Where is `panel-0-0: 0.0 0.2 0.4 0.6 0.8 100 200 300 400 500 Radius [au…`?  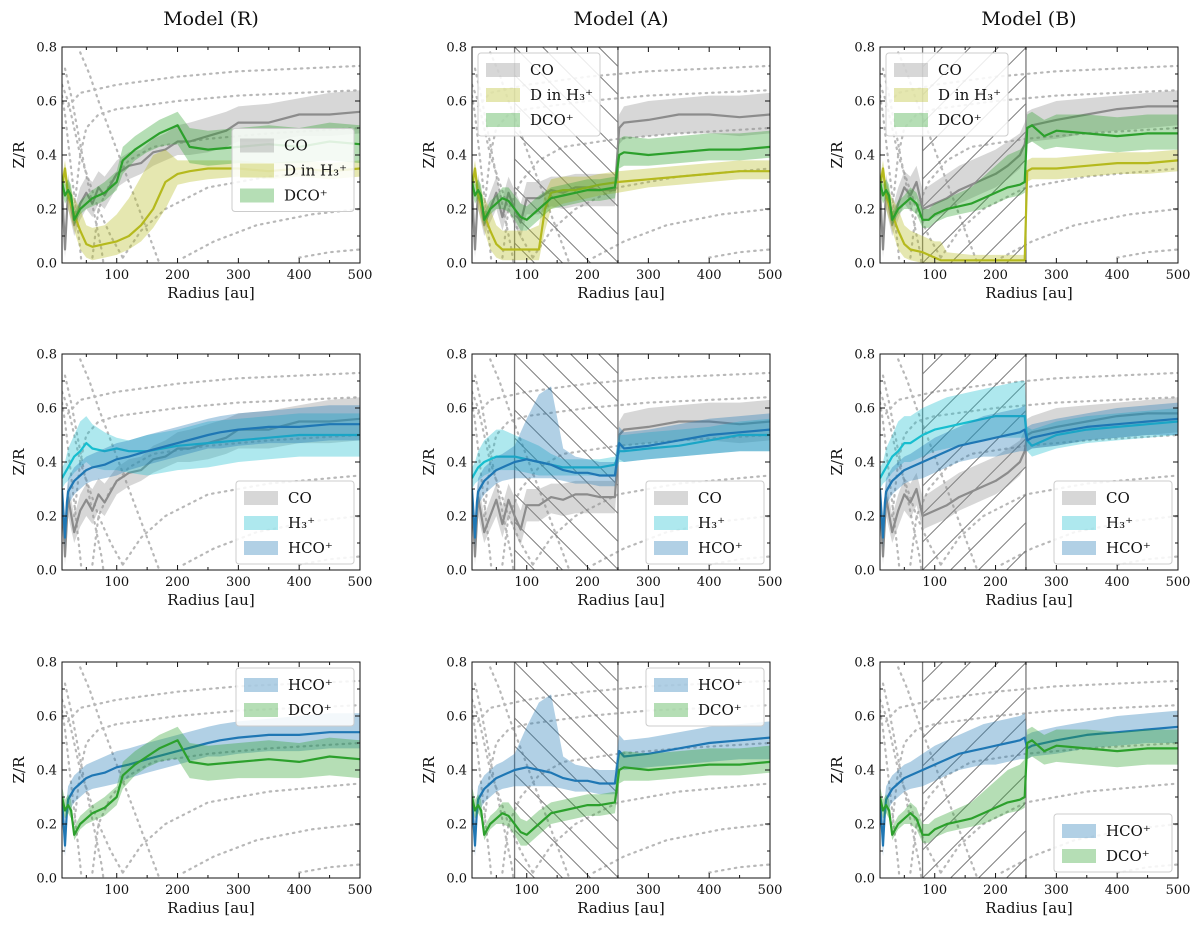
panel-0-0: 0.0 0.2 0.4 0.6 0.8 100 200 300 400 500 Radius [au… is located at coordinates (191, 172).